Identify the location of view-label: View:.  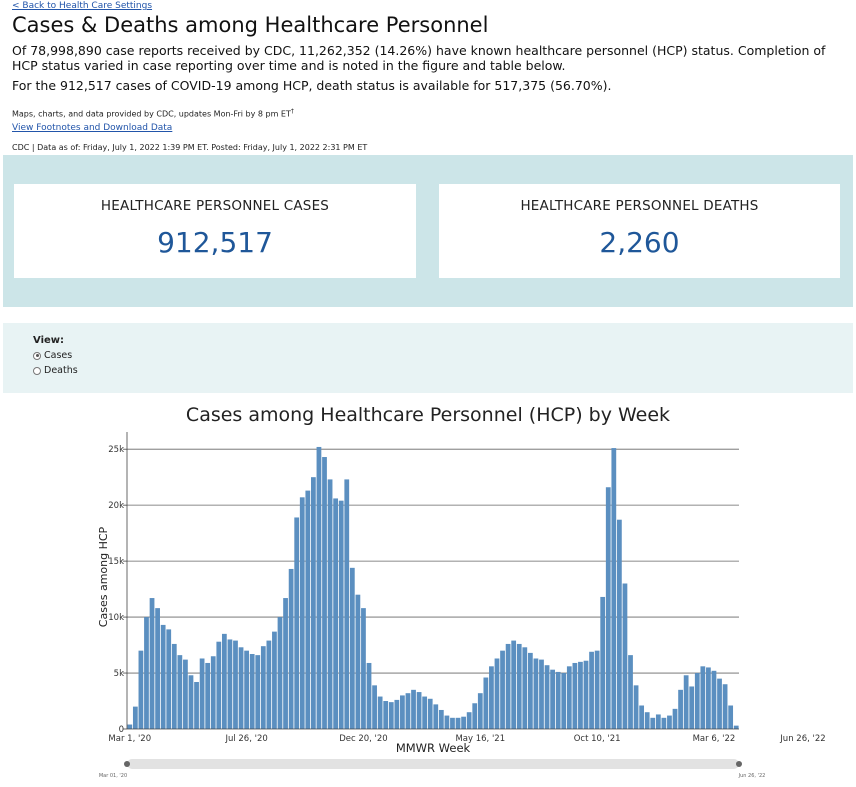
(49, 340).